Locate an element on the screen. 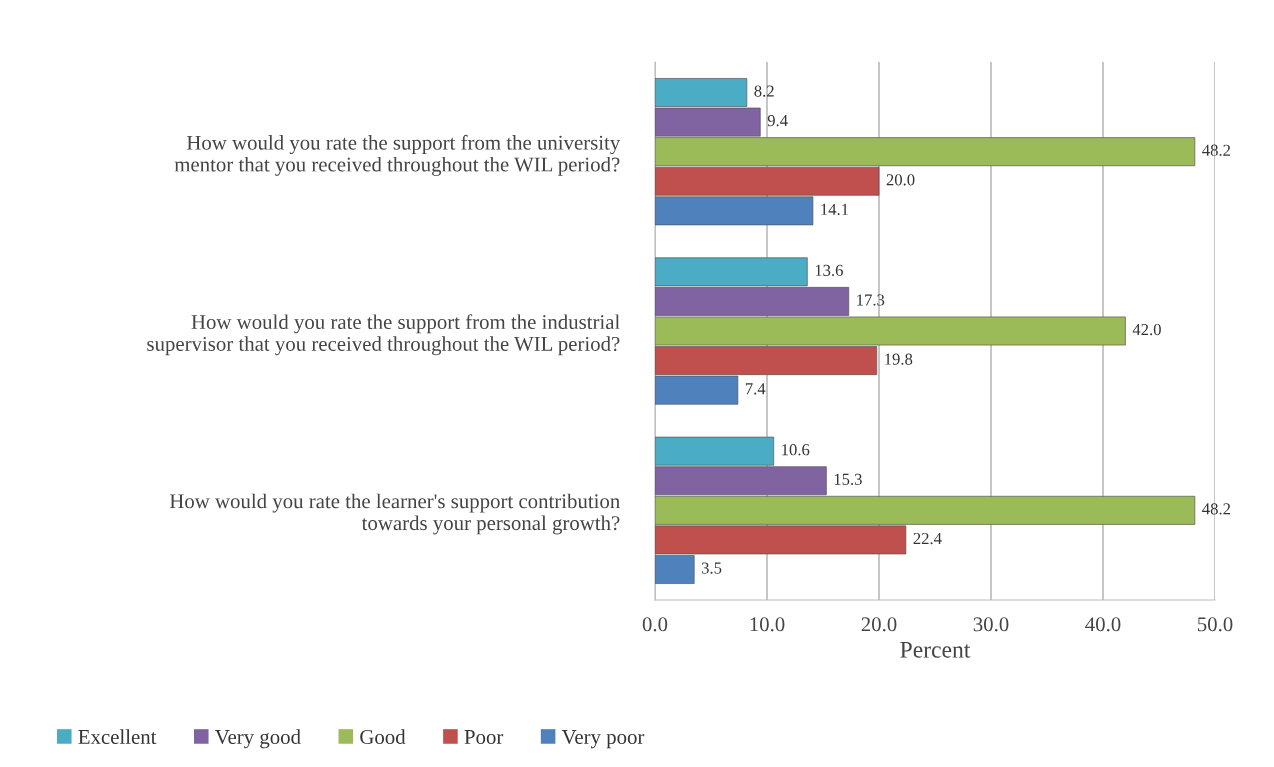 Image resolution: width=1274 pixels, height=767 pixels. x-tick-label: 0.0 is located at coordinates (655, 624).